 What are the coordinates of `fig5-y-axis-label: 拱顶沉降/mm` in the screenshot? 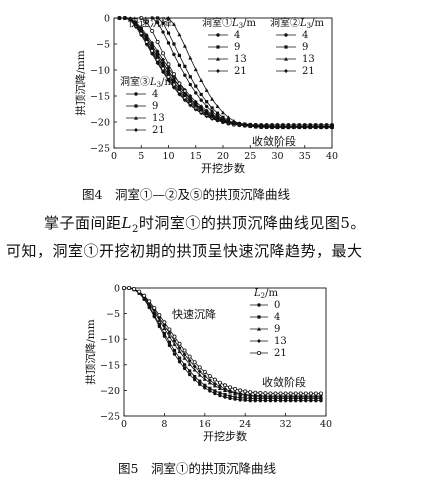 It's located at (90, 351).